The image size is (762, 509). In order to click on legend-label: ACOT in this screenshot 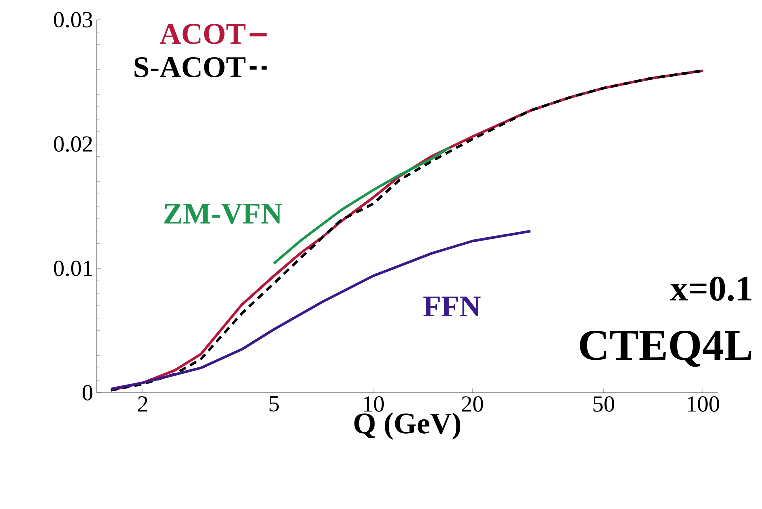, I will do `click(203, 34)`.